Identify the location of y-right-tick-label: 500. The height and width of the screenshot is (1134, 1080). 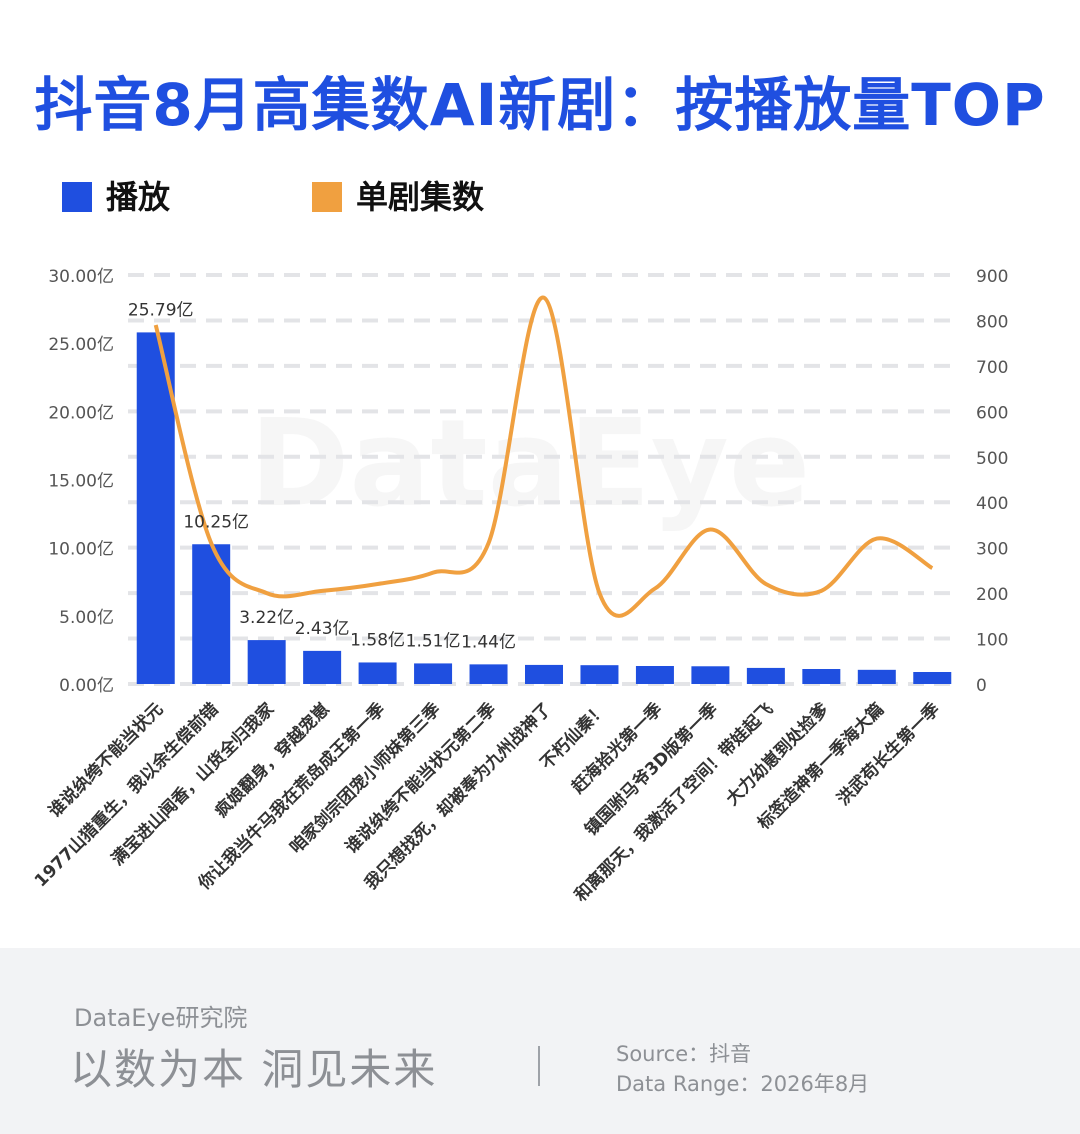
(992, 459).